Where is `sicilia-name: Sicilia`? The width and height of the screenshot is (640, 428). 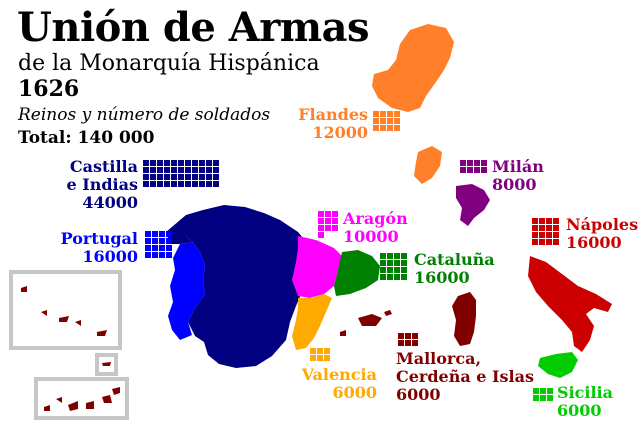 sicilia-name: Sicilia is located at coordinates (585, 392).